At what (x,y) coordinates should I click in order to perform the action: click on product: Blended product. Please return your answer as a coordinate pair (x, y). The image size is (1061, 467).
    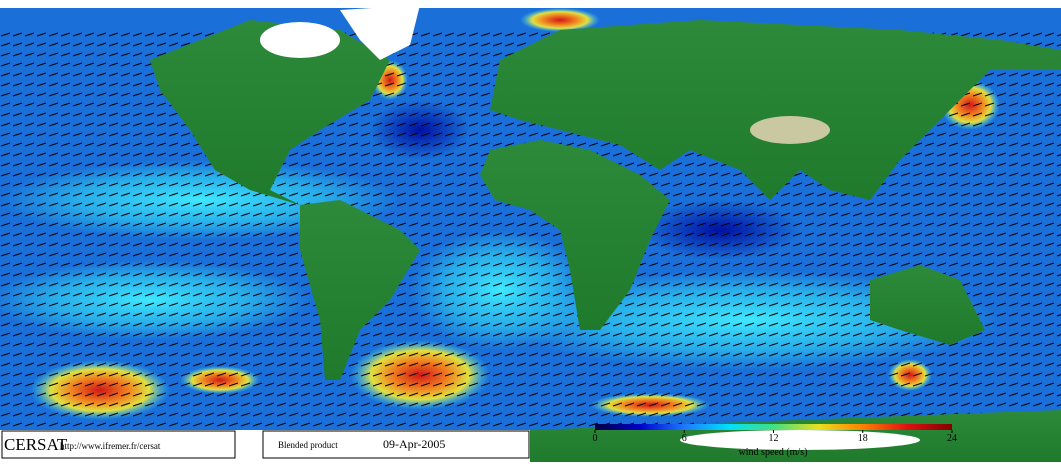
    Looking at the image, I should click on (308, 445).